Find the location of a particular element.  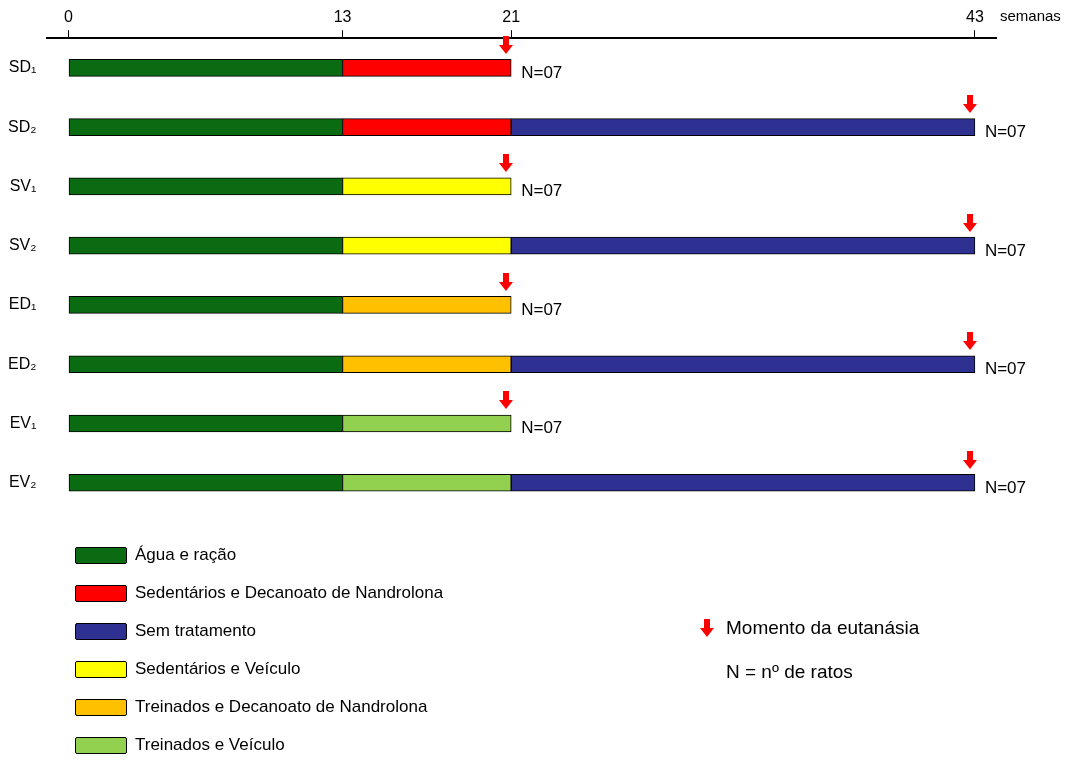

x-tick-label: 43 is located at coordinates (975, 17).